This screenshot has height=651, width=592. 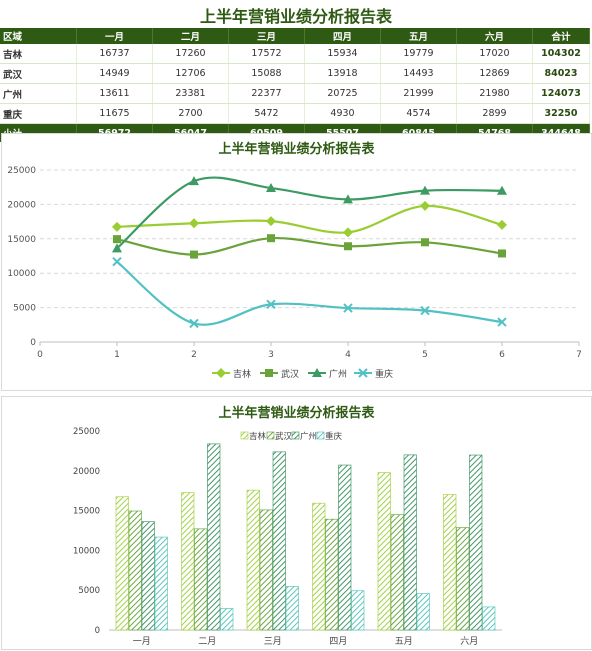 I want to click on y-tick-label: 15000, so click(x=21, y=240).